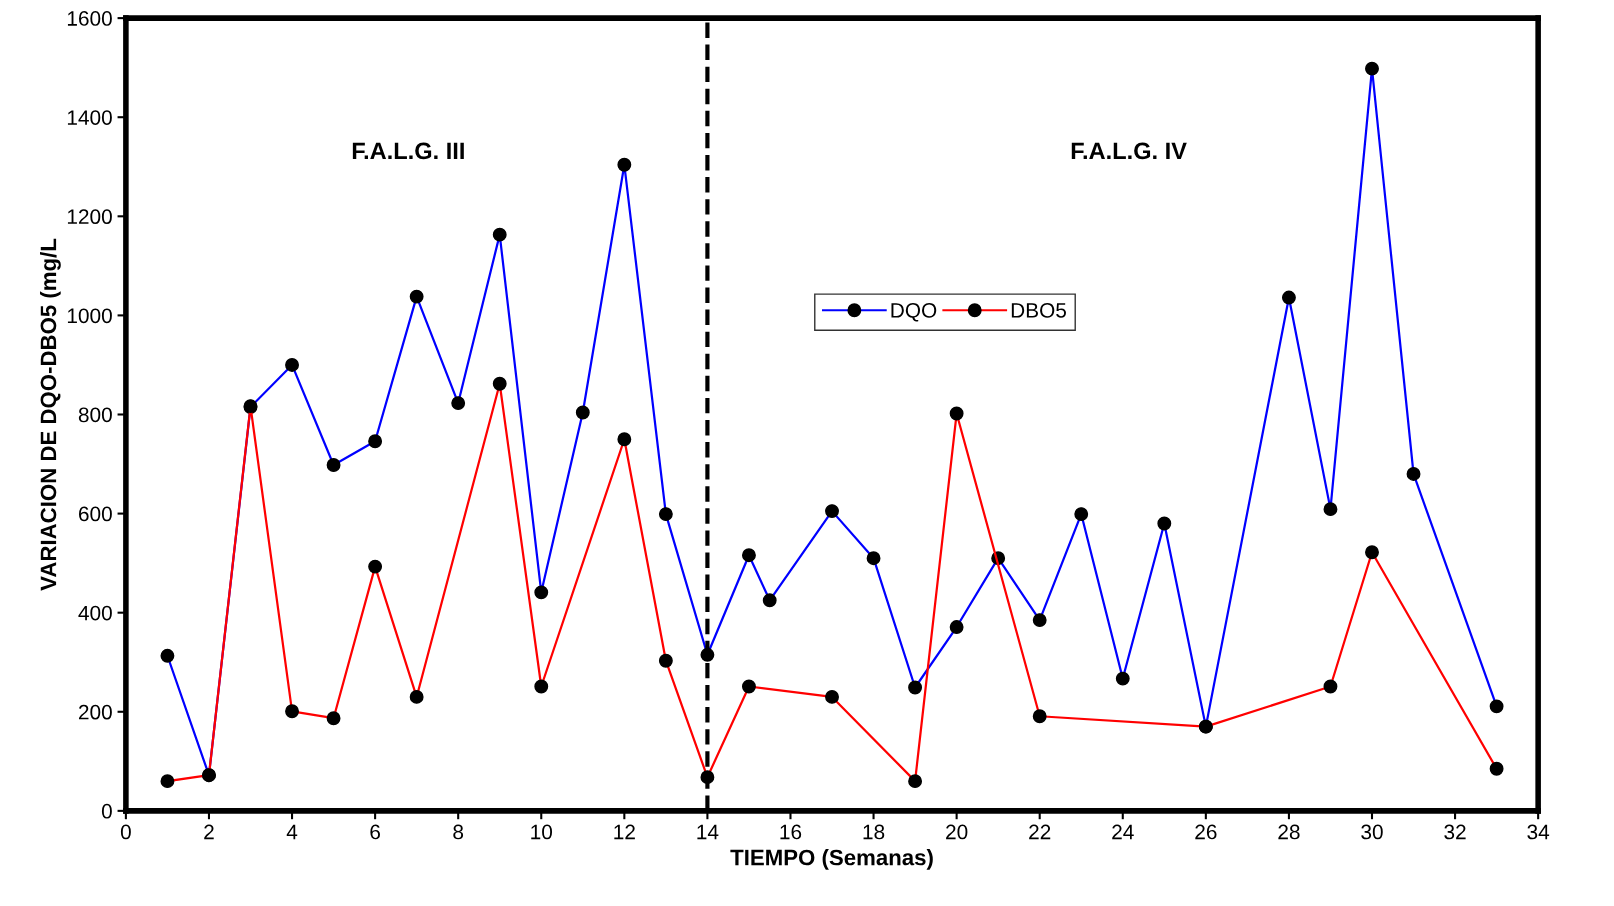 Image resolution: width=1614 pixels, height=906 pixels. What do you see at coordinates (791, 832) in the screenshot?
I see `x-tick-label: 16` at bounding box center [791, 832].